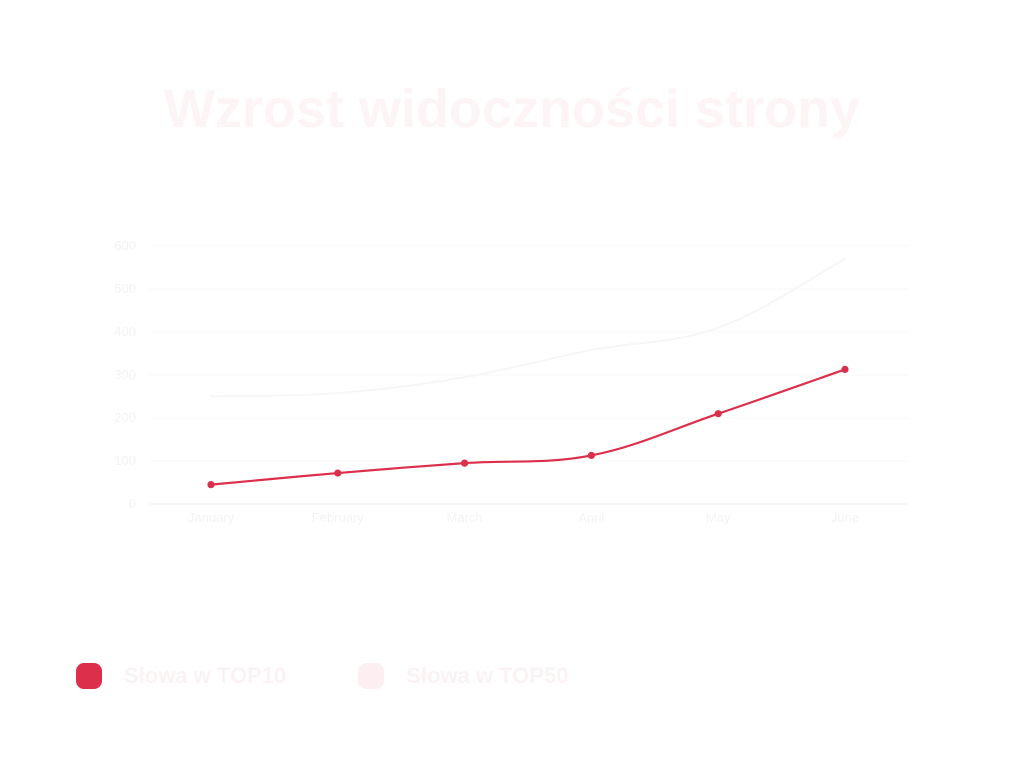 This screenshot has height=768, width=1024. Describe the element at coordinates (338, 517) in the screenshot. I see `x-tick-label: February` at that location.